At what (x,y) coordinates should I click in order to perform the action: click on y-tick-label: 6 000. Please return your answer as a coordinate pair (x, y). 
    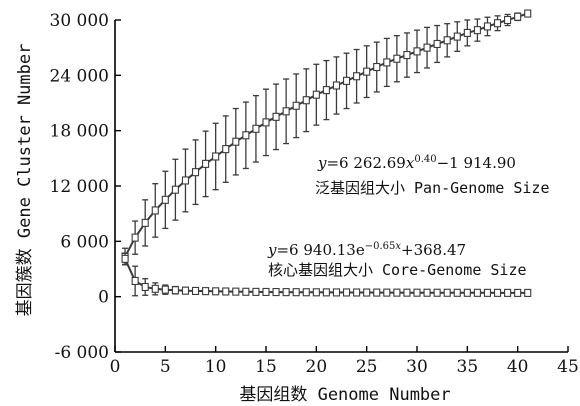
    Looking at the image, I should click on (84, 242).